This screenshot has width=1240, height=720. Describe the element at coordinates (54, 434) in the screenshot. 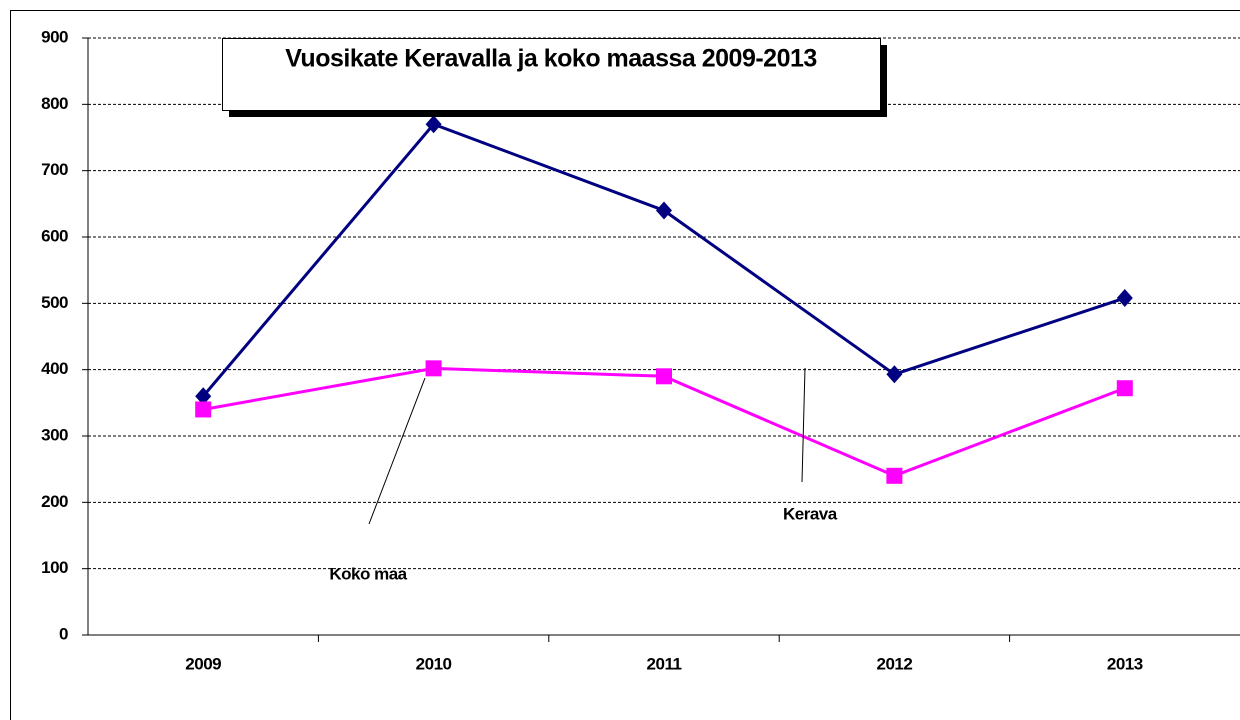

I see `y-tick-label: 300` at that location.